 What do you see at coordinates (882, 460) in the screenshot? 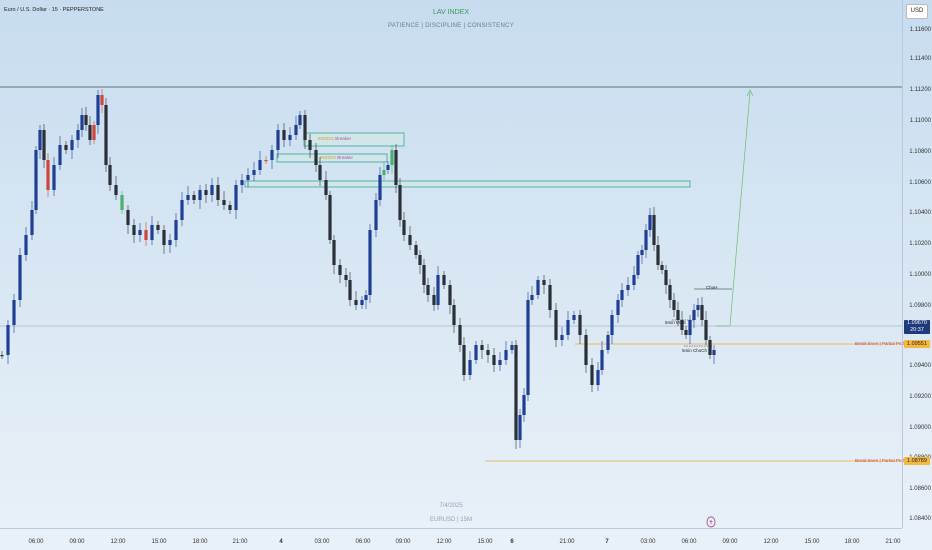
I see `breakeven-label-lower: Break Even | Partial Profits` at bounding box center [882, 460].